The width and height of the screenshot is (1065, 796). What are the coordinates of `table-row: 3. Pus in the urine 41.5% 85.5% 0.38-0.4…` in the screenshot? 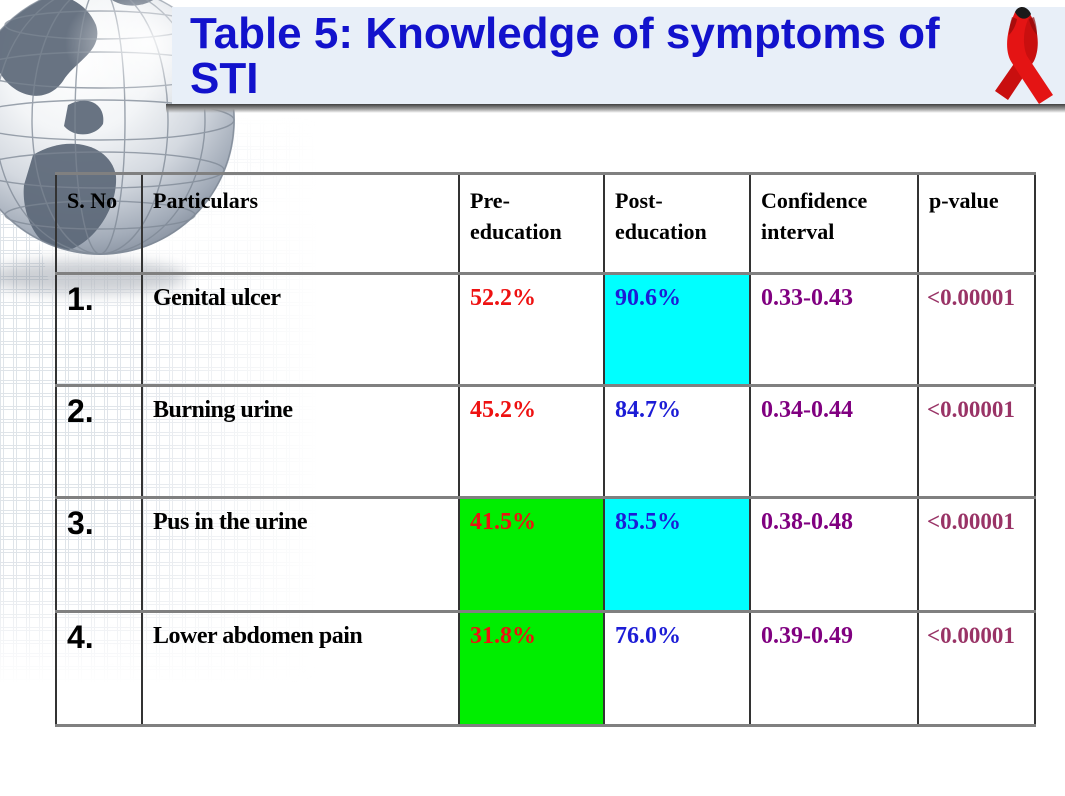 It's located at (545, 554).